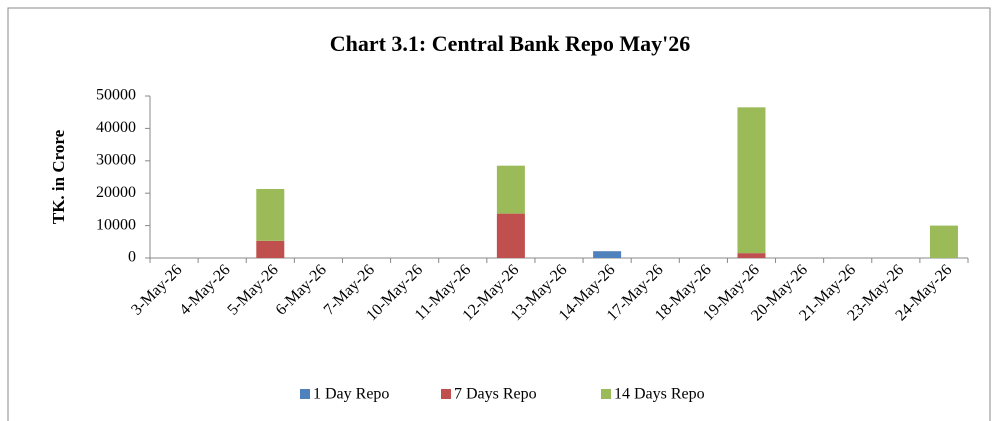  Describe the element at coordinates (351, 394) in the screenshot. I see `legend-label: 1 Day Repo` at that location.